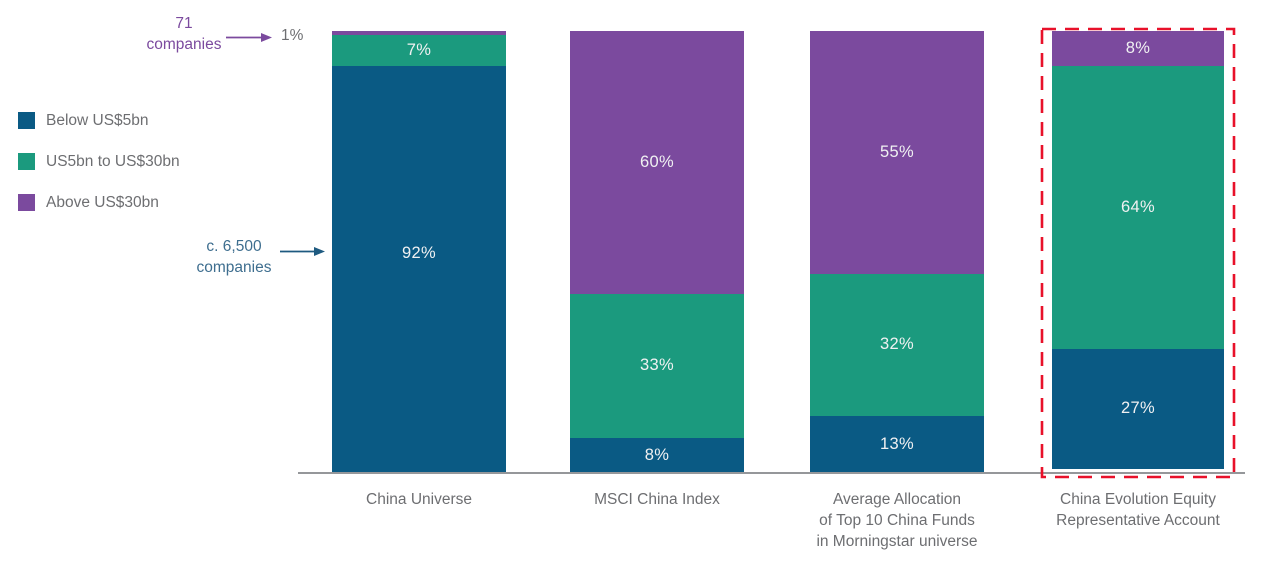  What do you see at coordinates (319, 251) in the screenshot?
I see `arrowhead-blue` at bounding box center [319, 251].